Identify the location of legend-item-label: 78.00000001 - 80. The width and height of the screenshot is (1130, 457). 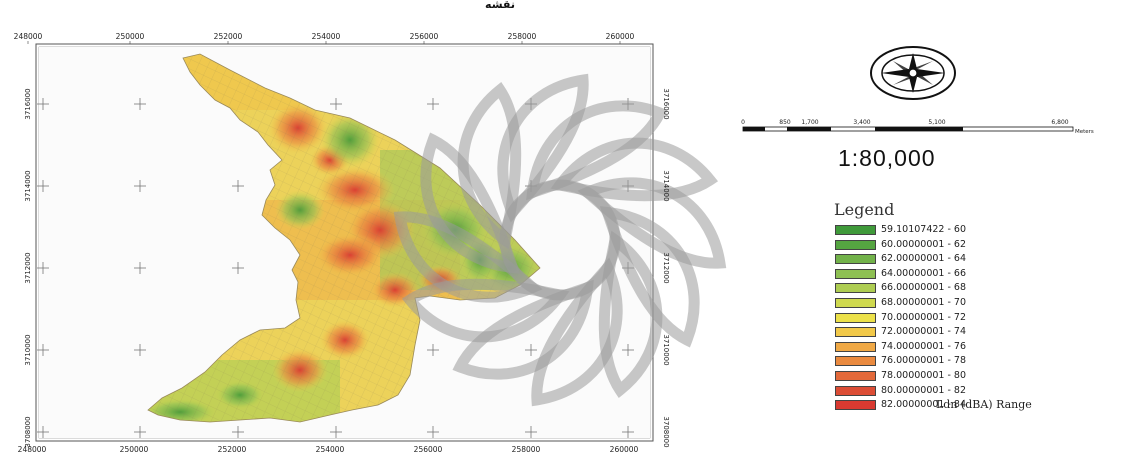
(924, 375).